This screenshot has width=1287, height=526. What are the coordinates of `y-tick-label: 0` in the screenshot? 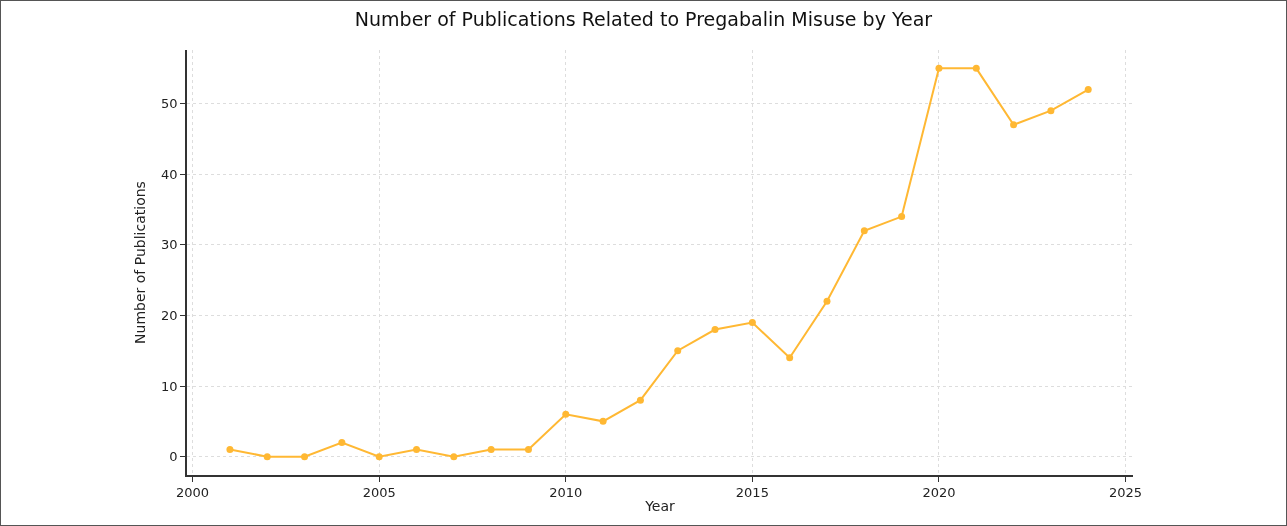 It's located at (173, 457).